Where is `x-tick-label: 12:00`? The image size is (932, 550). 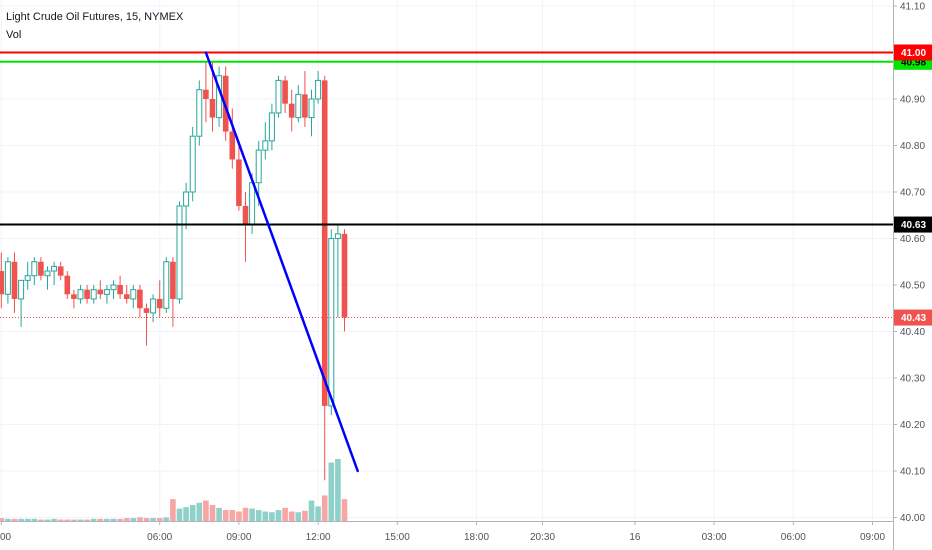 x-tick-label: 12:00 is located at coordinates (318, 537).